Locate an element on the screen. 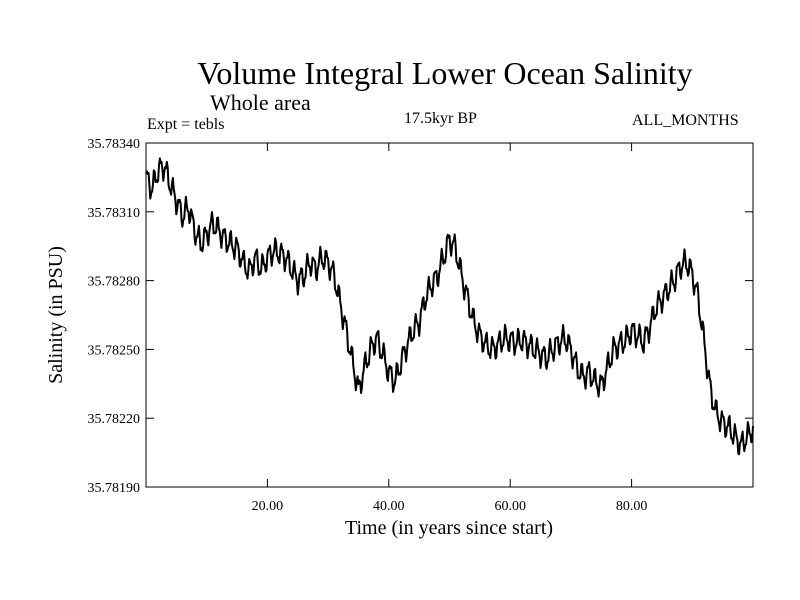 This screenshot has width=800, height=600. x-tick-label: 80.00 is located at coordinates (632, 506).